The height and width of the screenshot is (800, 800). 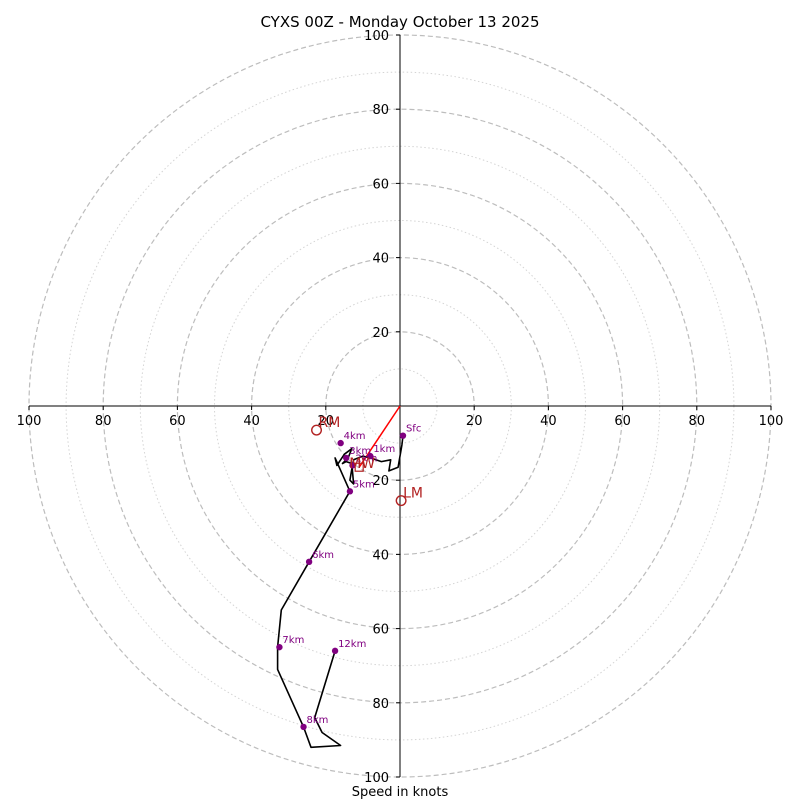 I want to click on height-label-4km: 4km, so click(x=355, y=436).